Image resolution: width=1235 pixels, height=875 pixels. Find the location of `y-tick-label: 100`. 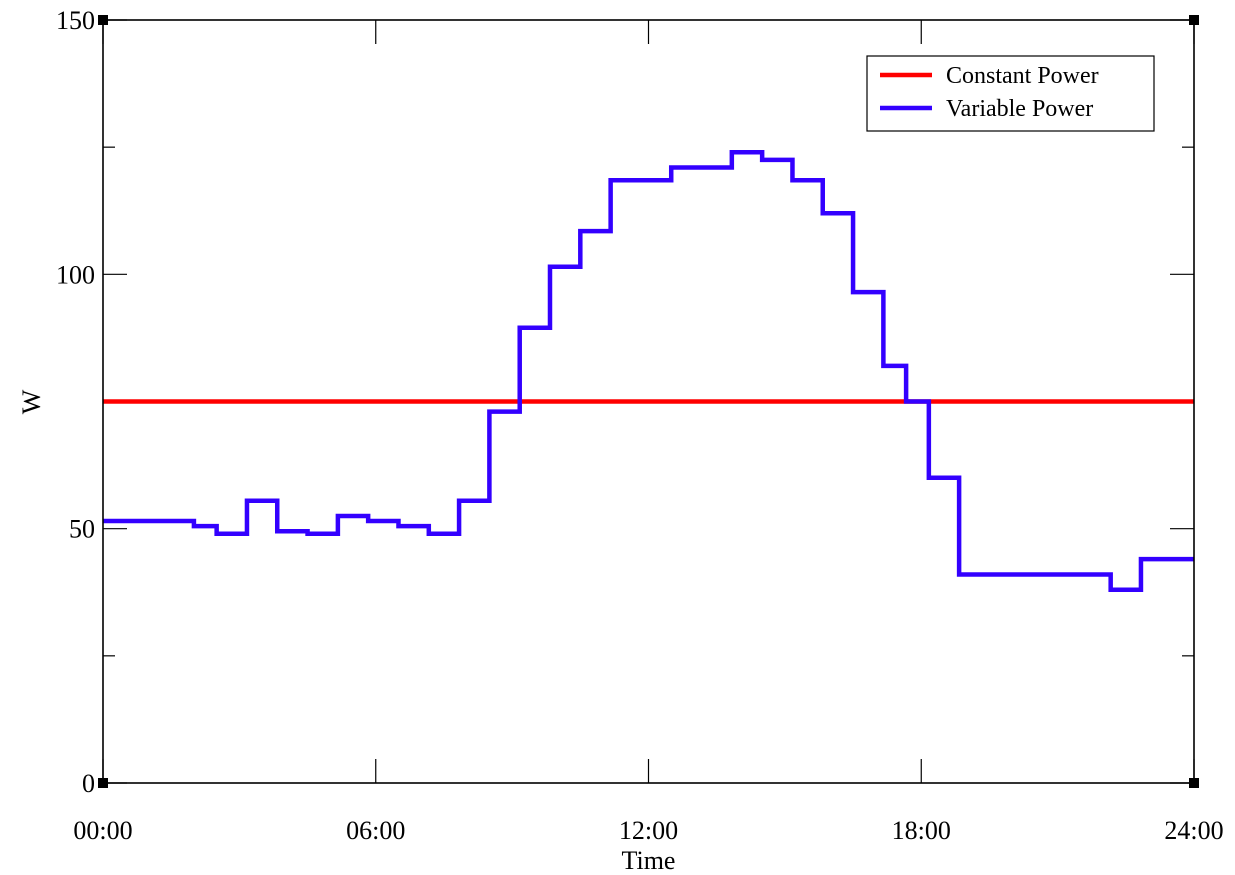

y-tick-label: 100 is located at coordinates (75, 274).